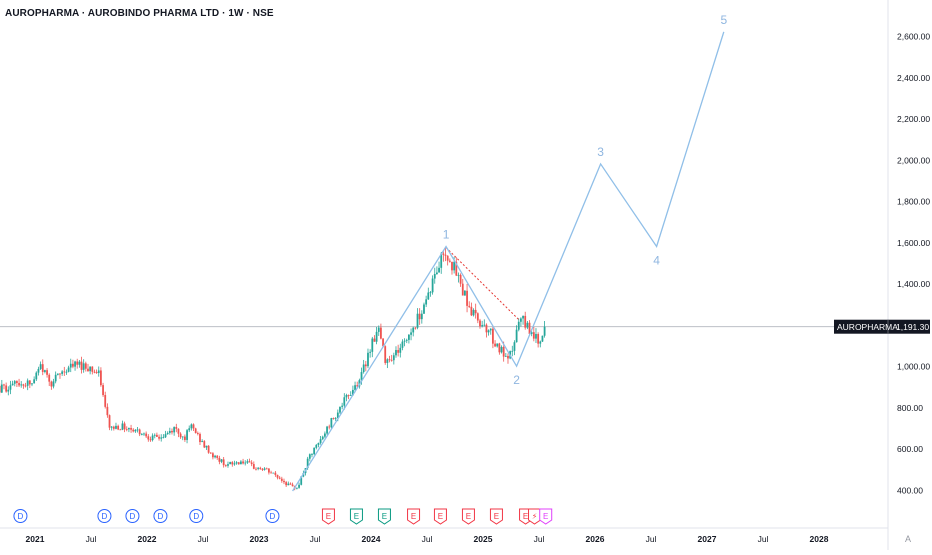 The height and width of the screenshot is (555, 932). Describe the element at coordinates (913, 78) in the screenshot. I see `y-tick-label: 2,400.00` at that location.